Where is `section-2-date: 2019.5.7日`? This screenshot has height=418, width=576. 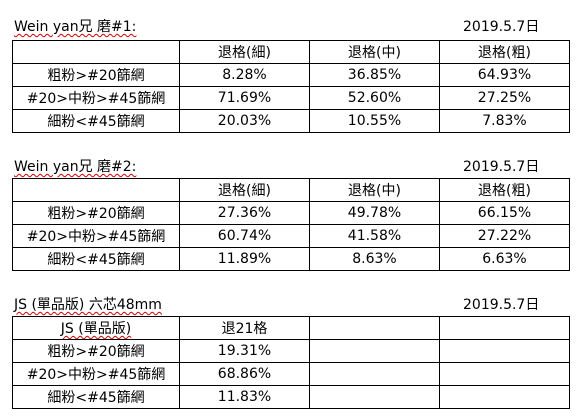
section-2-date: 2019.5.7日 is located at coordinates (501, 167).